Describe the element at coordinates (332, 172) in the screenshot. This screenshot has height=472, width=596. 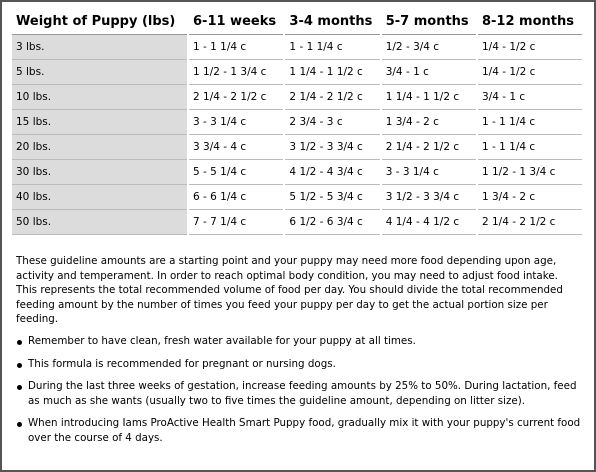
I see `amount-cell: 4 1/2 - 4 3/4 c` at that location.